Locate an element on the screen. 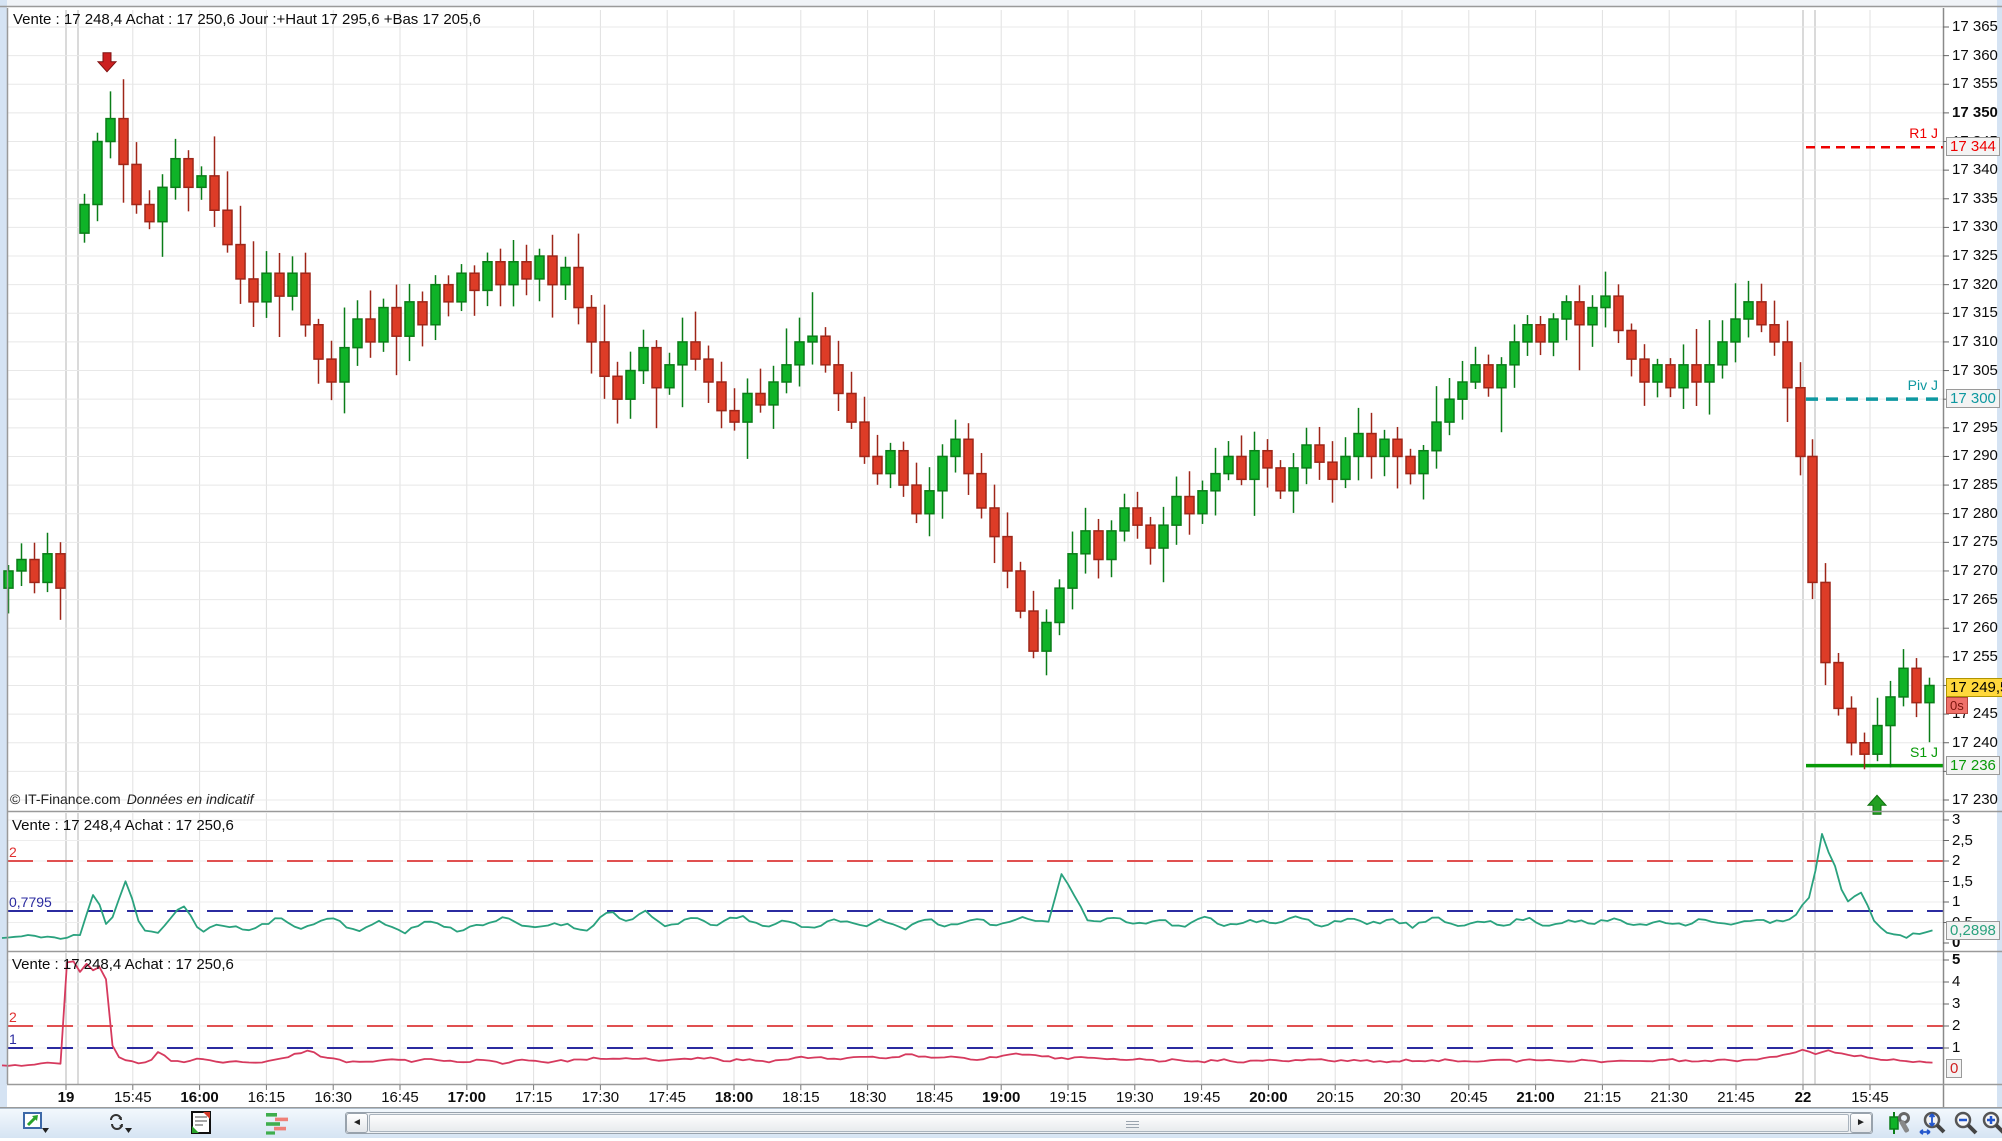  pivot-level-label: R1 J is located at coordinates (1923, 133).